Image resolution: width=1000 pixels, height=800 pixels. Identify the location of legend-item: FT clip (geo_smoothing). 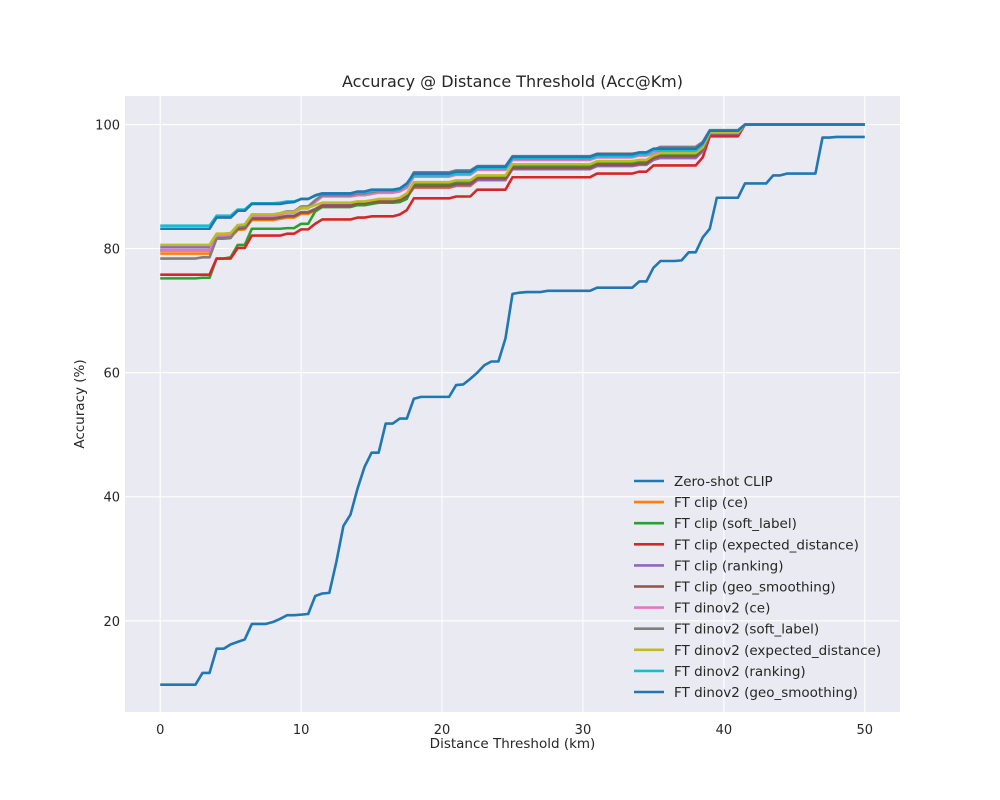
(735, 588).